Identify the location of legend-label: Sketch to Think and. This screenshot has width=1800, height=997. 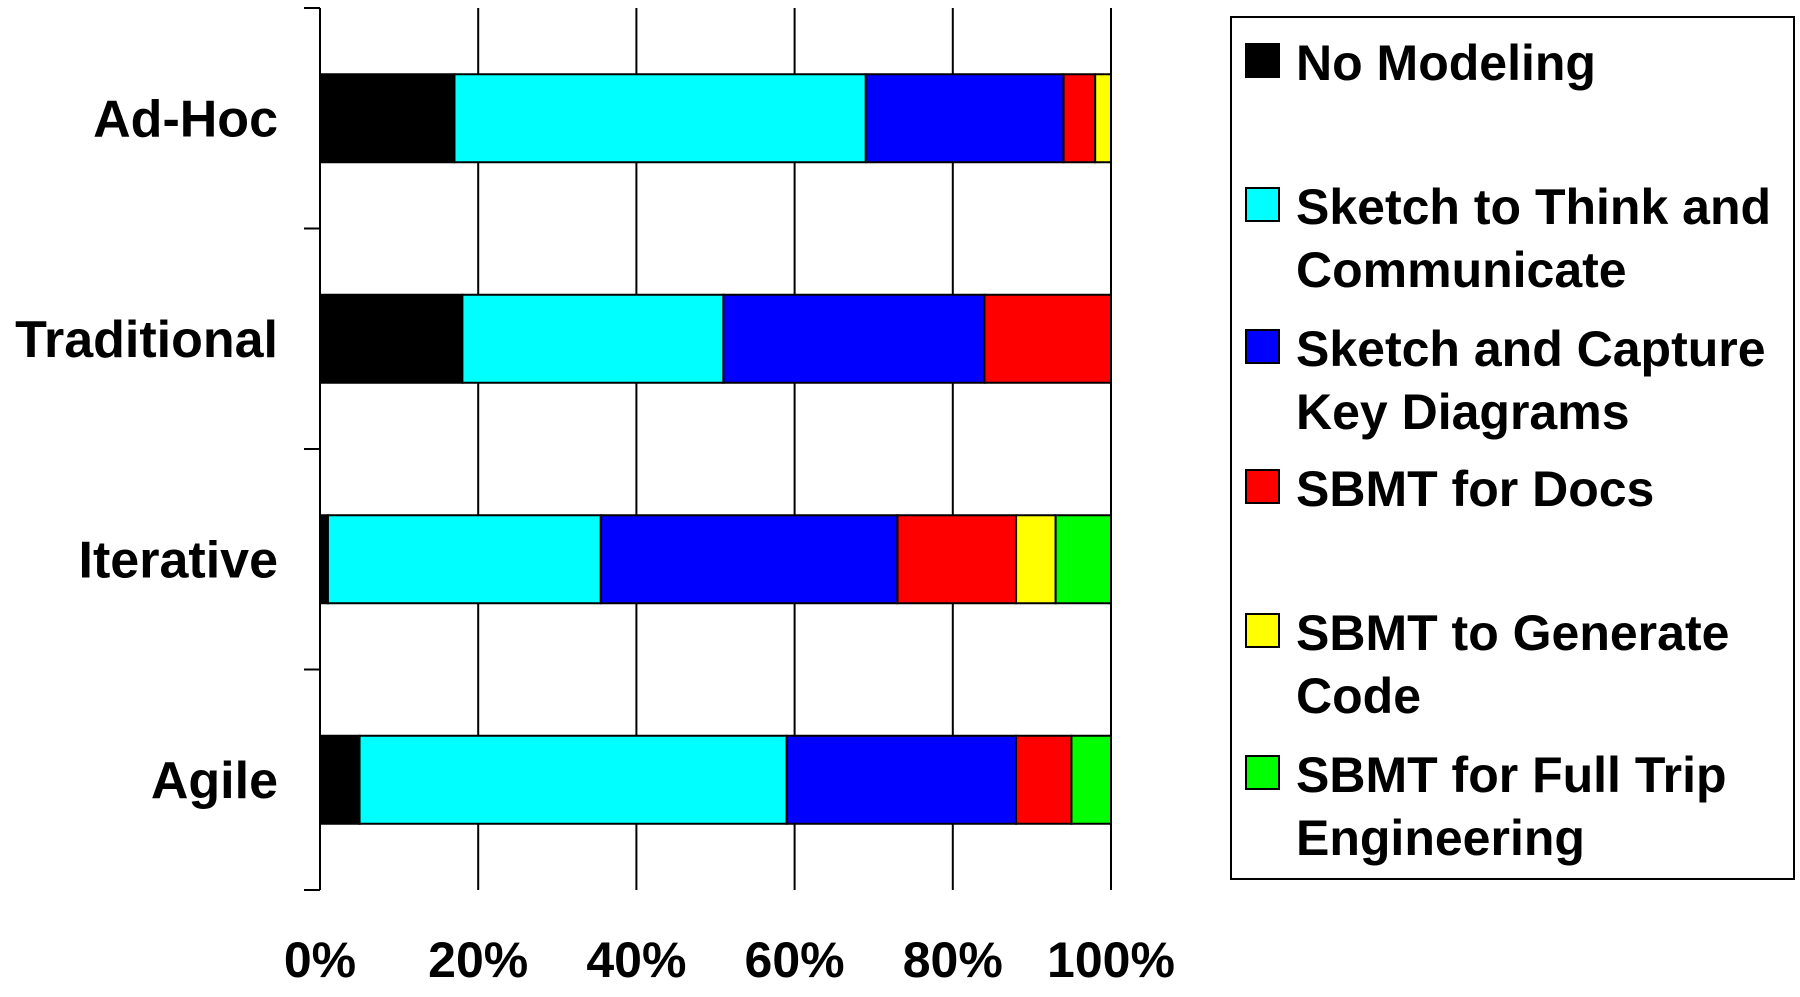
(1533, 207).